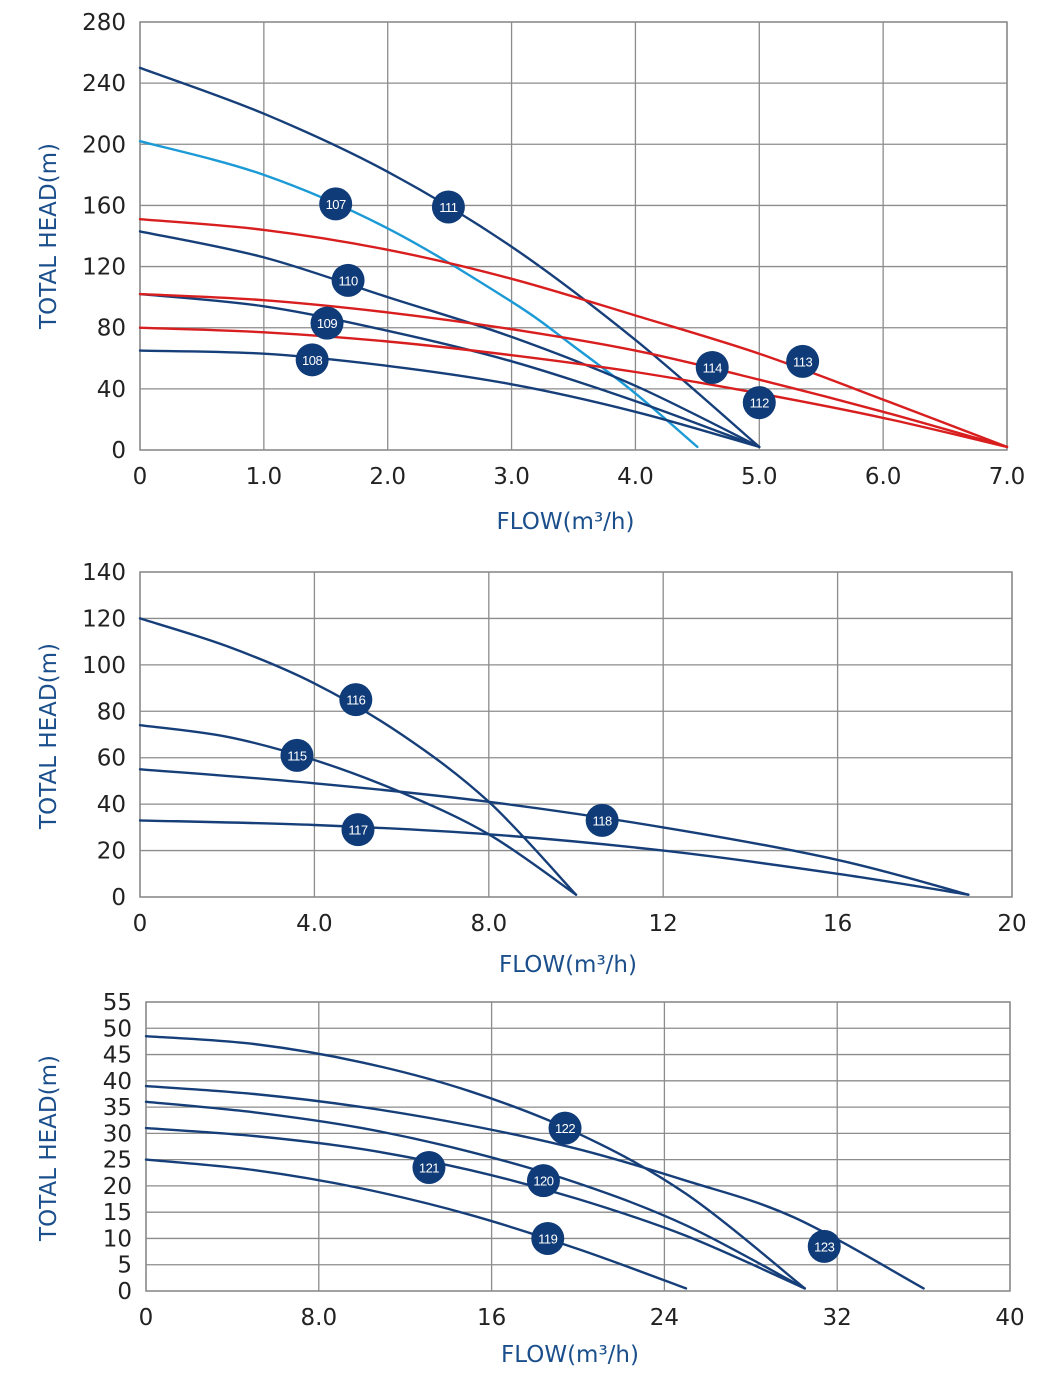  Describe the element at coordinates (104, 23) in the screenshot. I see `y-tick-label: 280` at that location.